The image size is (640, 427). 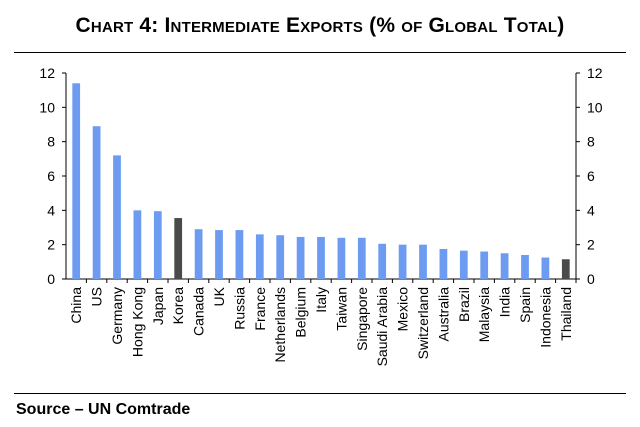 I want to click on bar-japan, so click(x=157, y=245).